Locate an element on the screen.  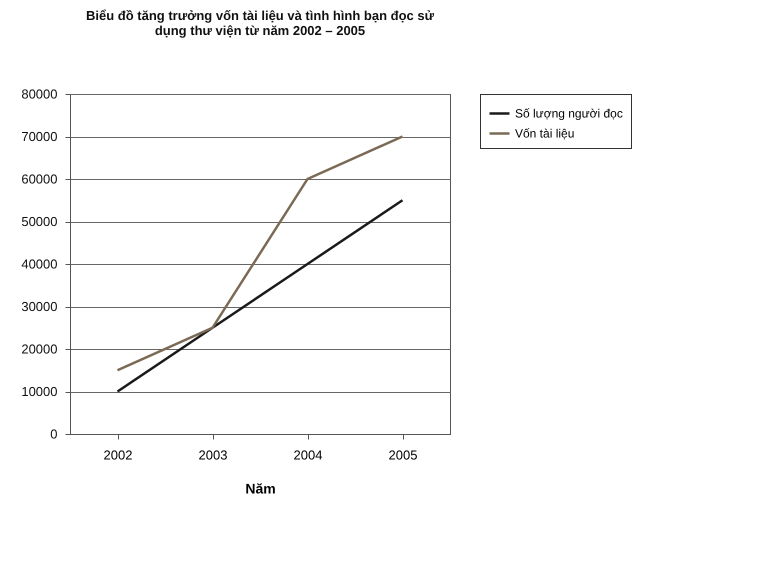
y-tick-label: 30000 is located at coordinates (39, 306).